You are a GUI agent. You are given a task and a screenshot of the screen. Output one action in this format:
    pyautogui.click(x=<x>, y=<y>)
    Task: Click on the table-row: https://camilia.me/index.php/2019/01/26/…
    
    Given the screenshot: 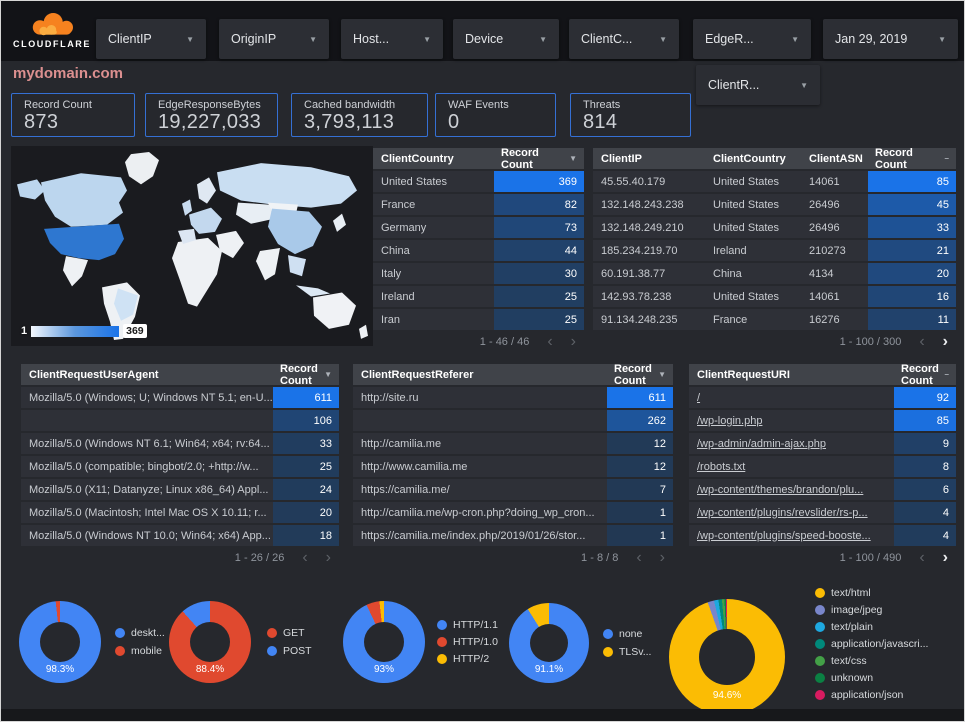 What is the action you would take?
    pyautogui.click(x=513, y=534)
    